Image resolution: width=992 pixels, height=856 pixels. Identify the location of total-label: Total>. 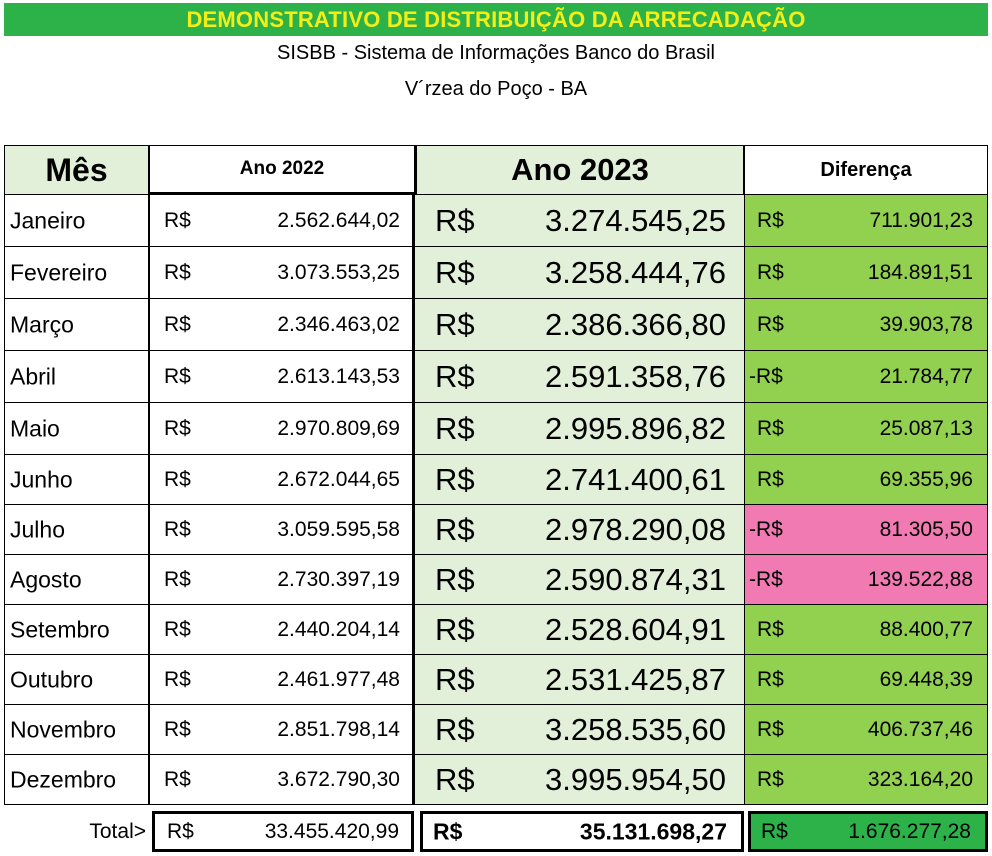
(117, 831).